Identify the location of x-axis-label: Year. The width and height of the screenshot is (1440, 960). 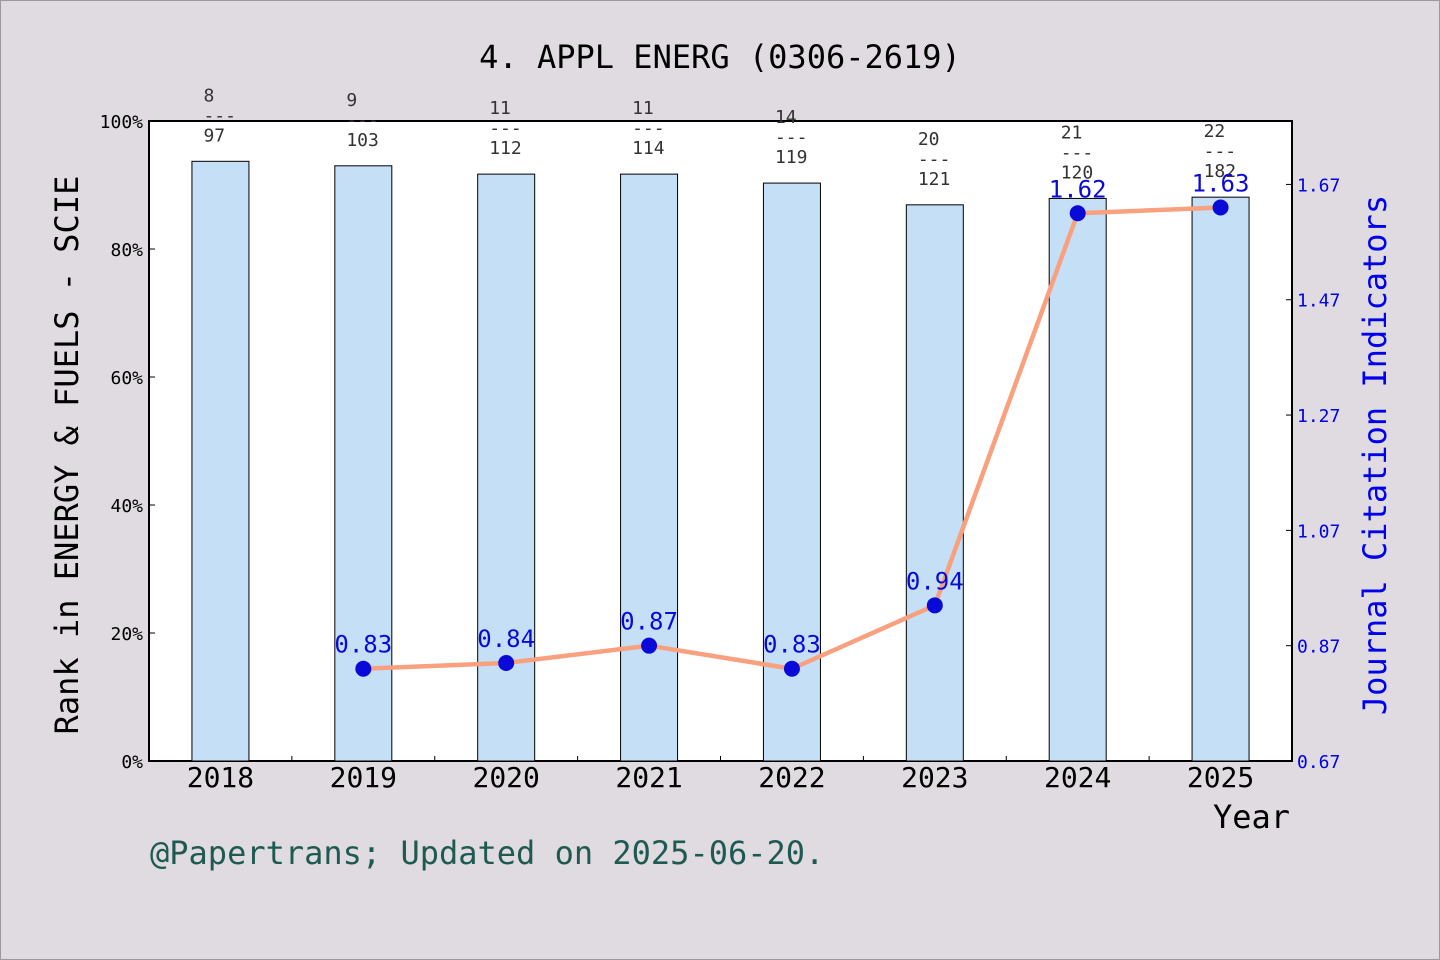
(1251, 817).